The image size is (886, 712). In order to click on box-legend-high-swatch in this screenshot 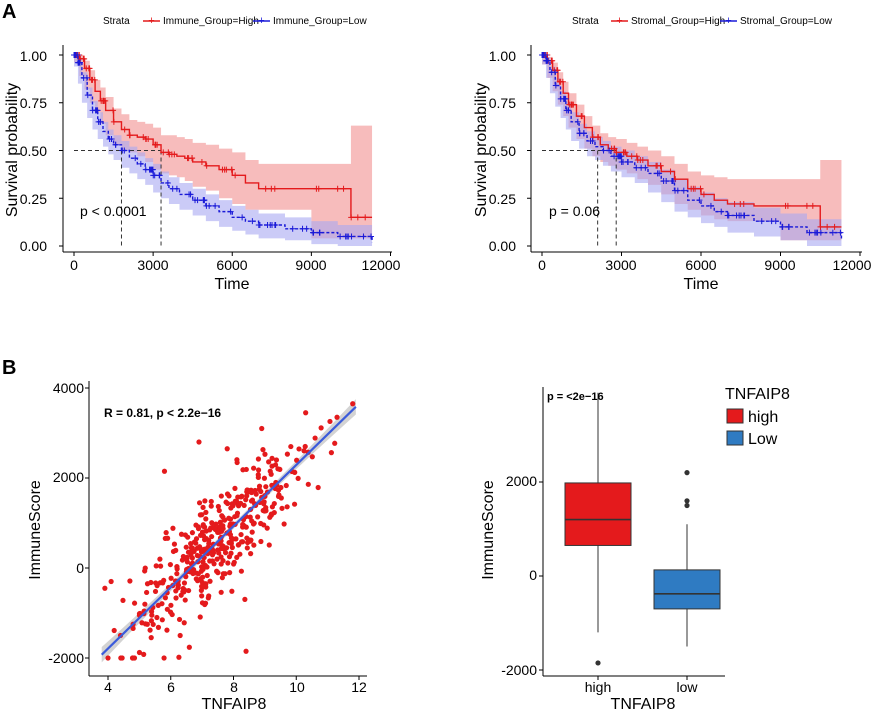, I will do `click(735, 416)`.